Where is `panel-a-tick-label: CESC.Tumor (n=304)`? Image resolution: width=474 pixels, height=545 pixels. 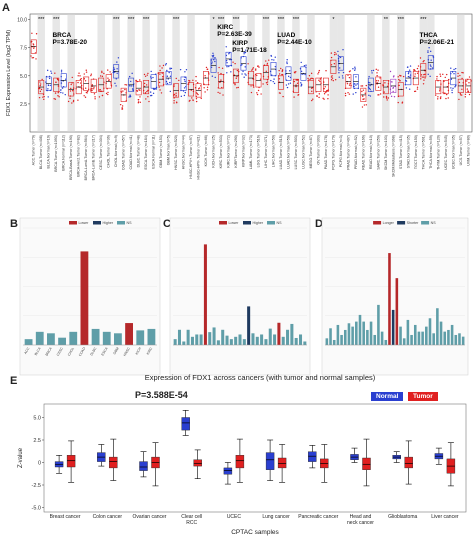 panel-a-tick-label: CESC.Tumor (n=304) is located at coordinates (101, 152).